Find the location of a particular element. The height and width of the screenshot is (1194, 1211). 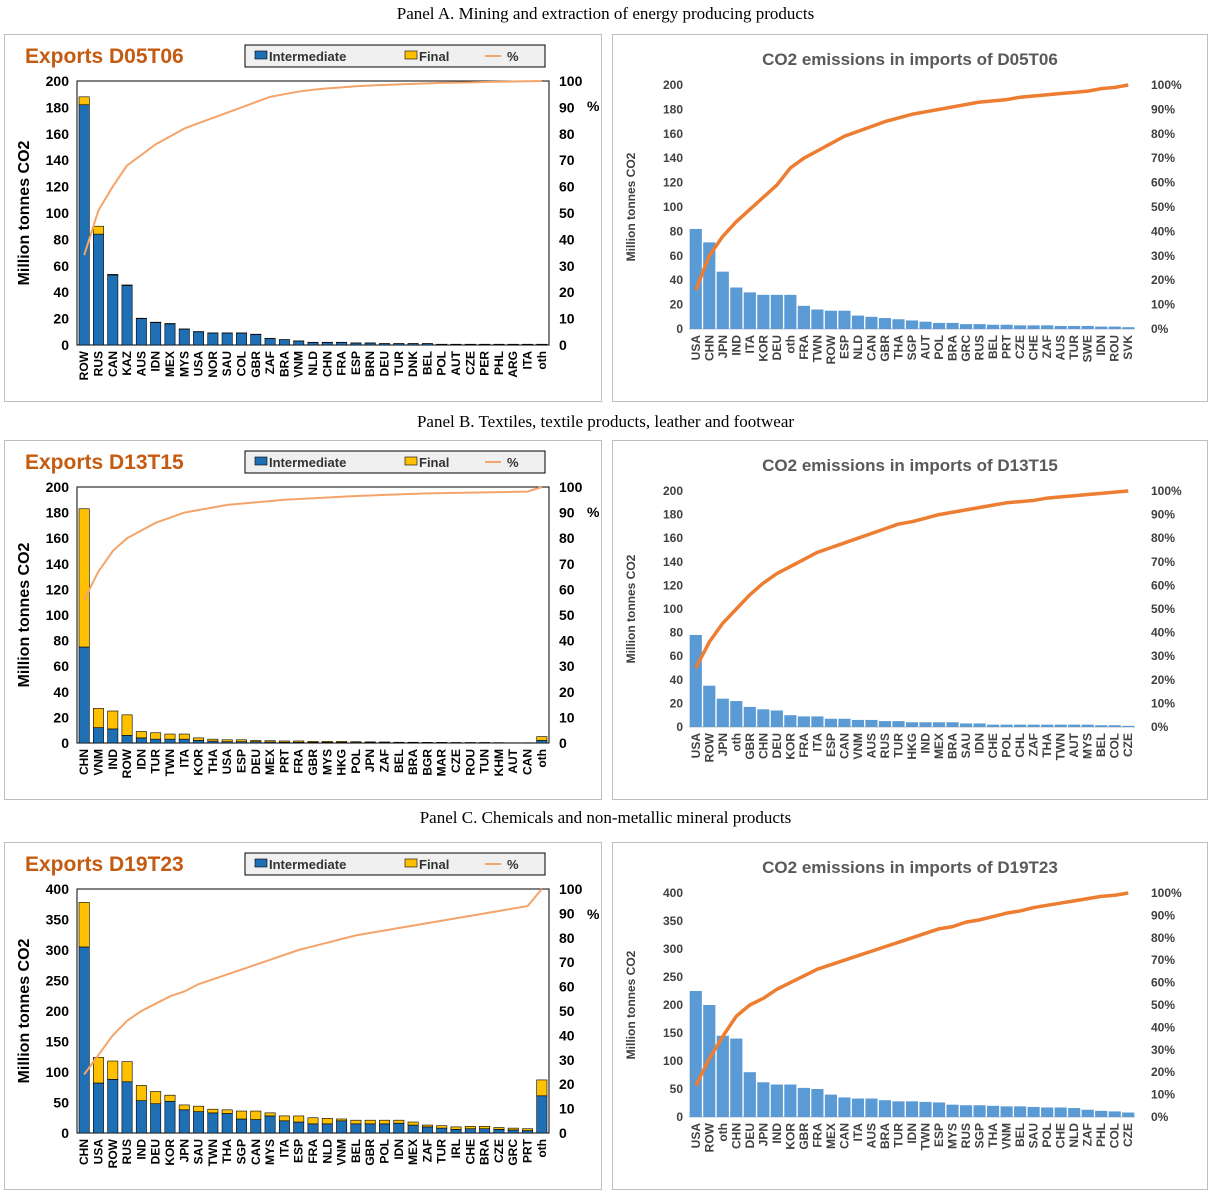

y2-tick-label: 70% is located at coordinates (1163, 562).